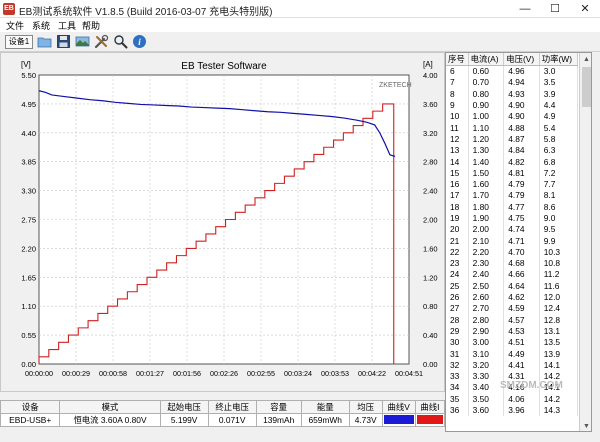  What do you see at coordinates (512, 320) in the screenshot?
I see `table-row: 28 2.80 4.57 12.8` at bounding box center [512, 320].